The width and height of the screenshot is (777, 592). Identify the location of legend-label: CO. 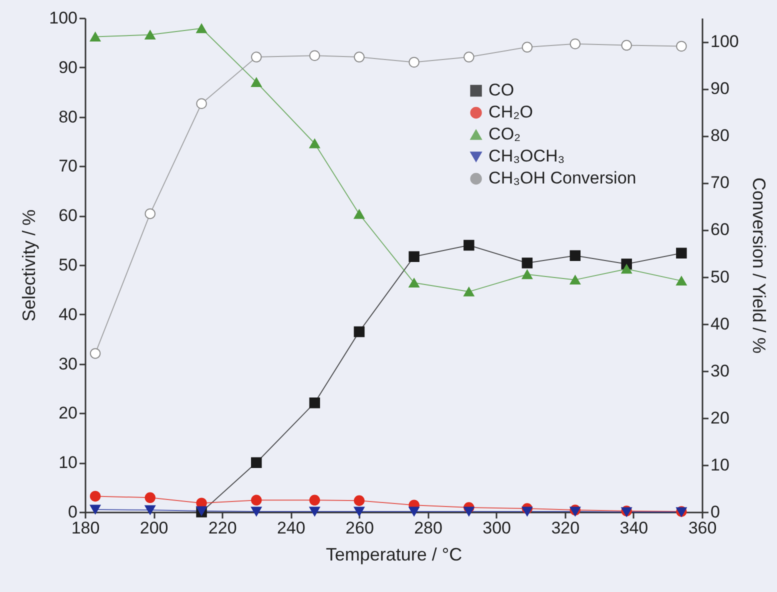
(501, 90).